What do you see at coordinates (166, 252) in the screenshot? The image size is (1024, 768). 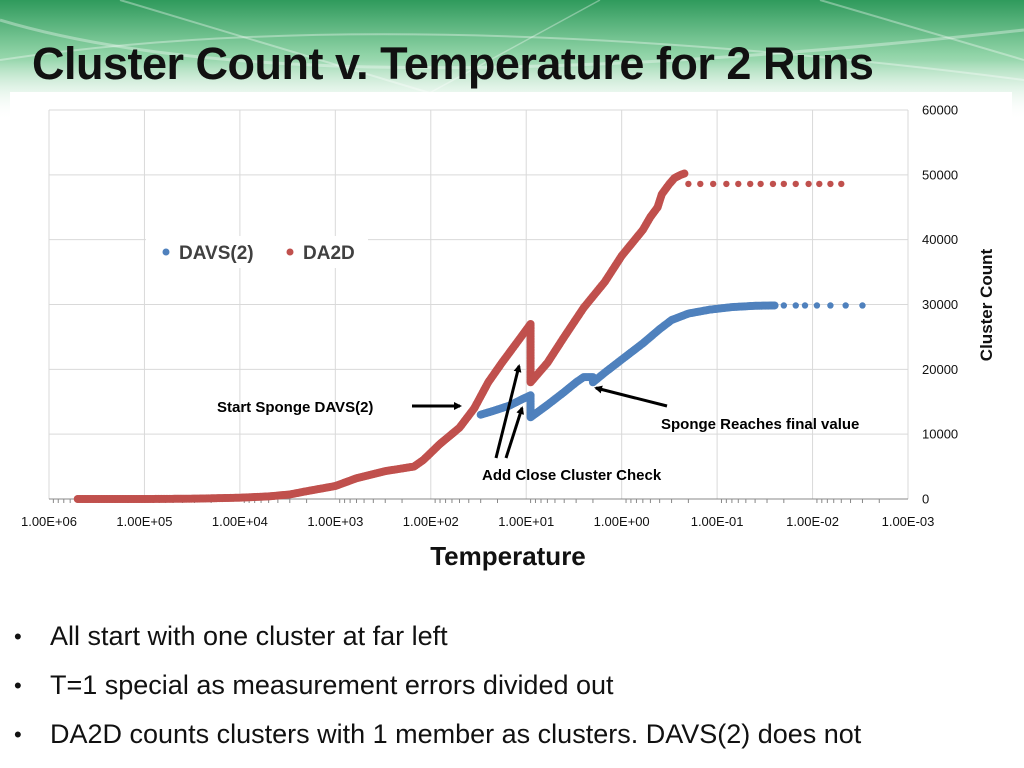 I see `legend-marker-davs` at bounding box center [166, 252].